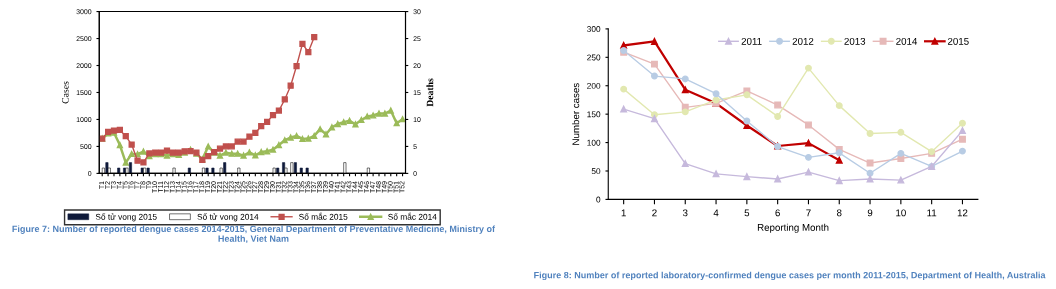 The height and width of the screenshot is (289, 1056). Describe the element at coordinates (576, 114) in the screenshot. I see `y-axis-title: Number cases` at that location.